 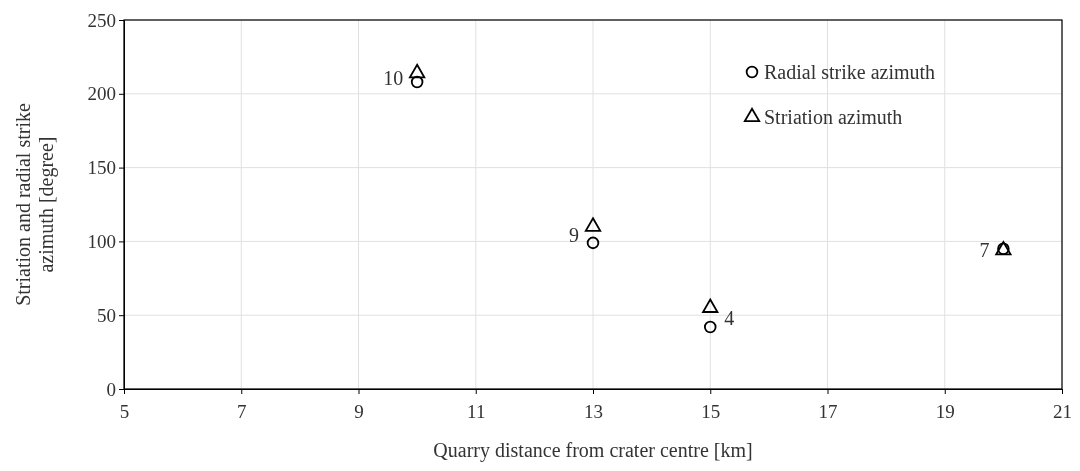 I want to click on x-tick-label: 21, so click(x=1062, y=411).